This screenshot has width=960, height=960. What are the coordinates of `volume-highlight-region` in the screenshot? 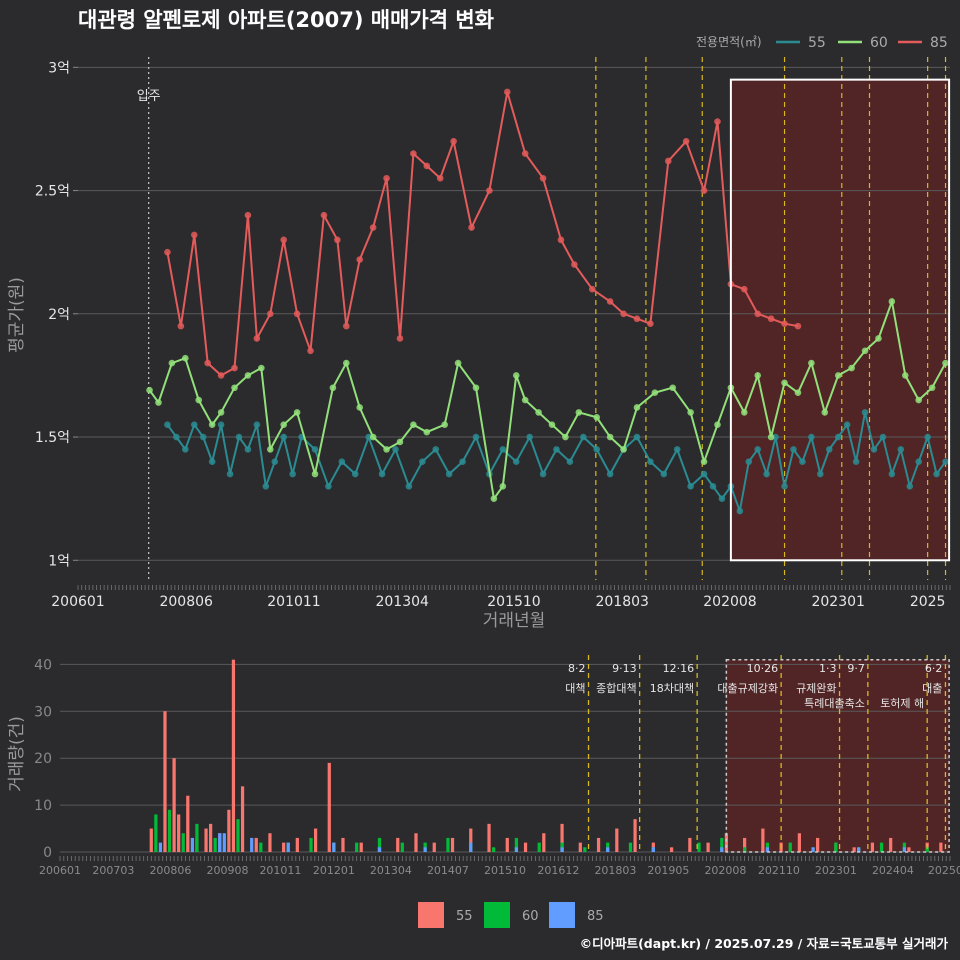 It's located at (838, 755).